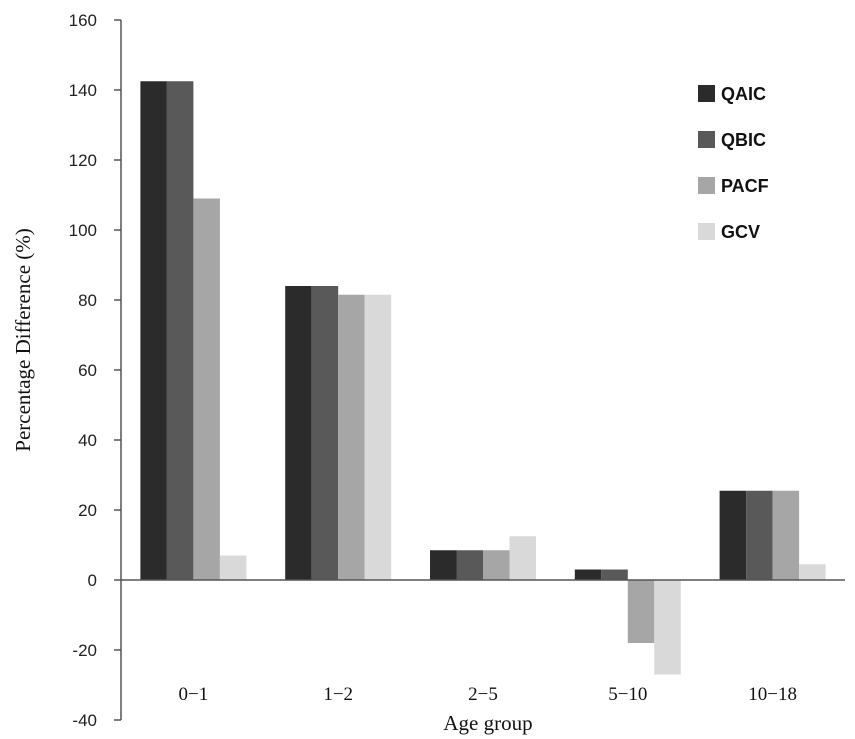 The image size is (855, 739). I want to click on x-category-label: 5−10, so click(627, 694).